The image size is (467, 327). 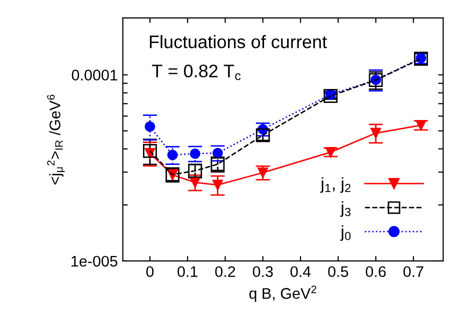 What do you see at coordinates (238, 41) in the screenshot?
I see `annotation: Fluctuations of current` at bounding box center [238, 41].